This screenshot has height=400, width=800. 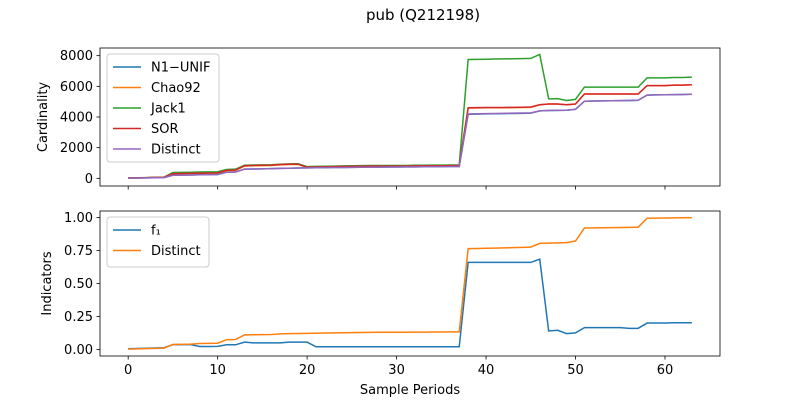 I want to click on y-tick-label: 6000, so click(x=76, y=87).